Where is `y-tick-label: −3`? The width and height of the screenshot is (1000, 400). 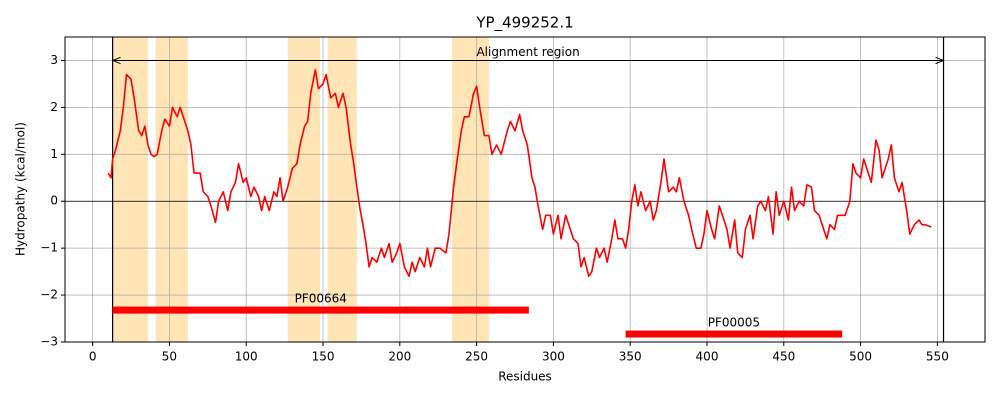 y-tick-label: −3 is located at coordinates (49, 342).